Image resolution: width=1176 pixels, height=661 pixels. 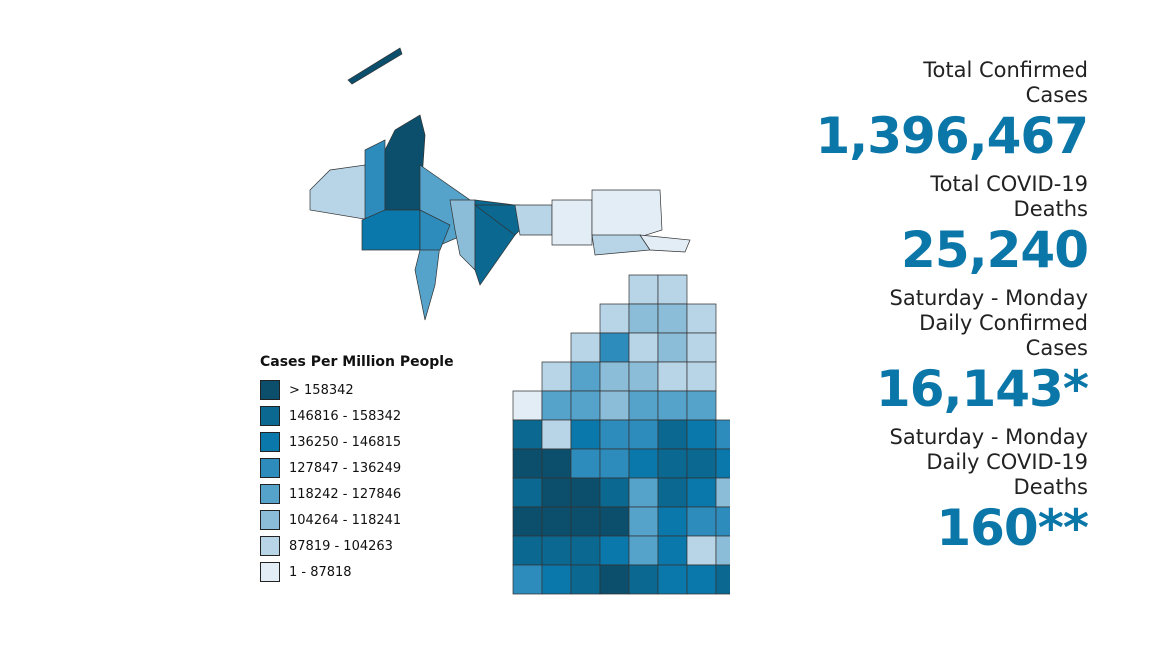 I want to click on stat-label: Saturday - Monday Daily Confirmed Cases, so click(x=988, y=323).